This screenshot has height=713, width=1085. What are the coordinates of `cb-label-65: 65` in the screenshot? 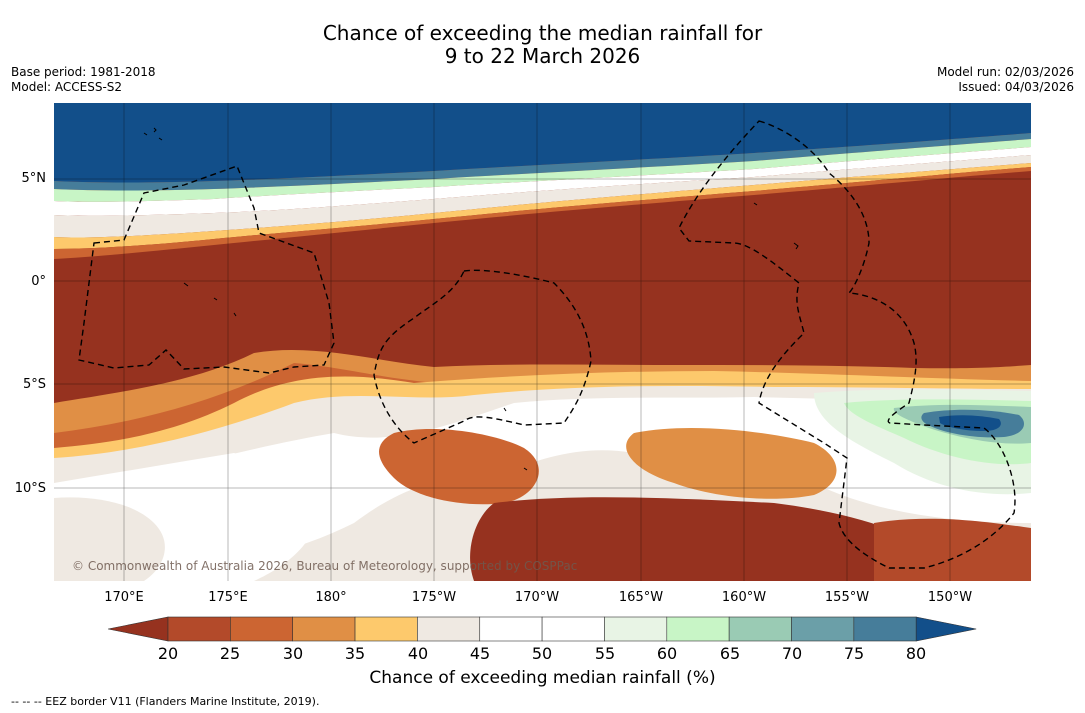 It's located at (730, 653).